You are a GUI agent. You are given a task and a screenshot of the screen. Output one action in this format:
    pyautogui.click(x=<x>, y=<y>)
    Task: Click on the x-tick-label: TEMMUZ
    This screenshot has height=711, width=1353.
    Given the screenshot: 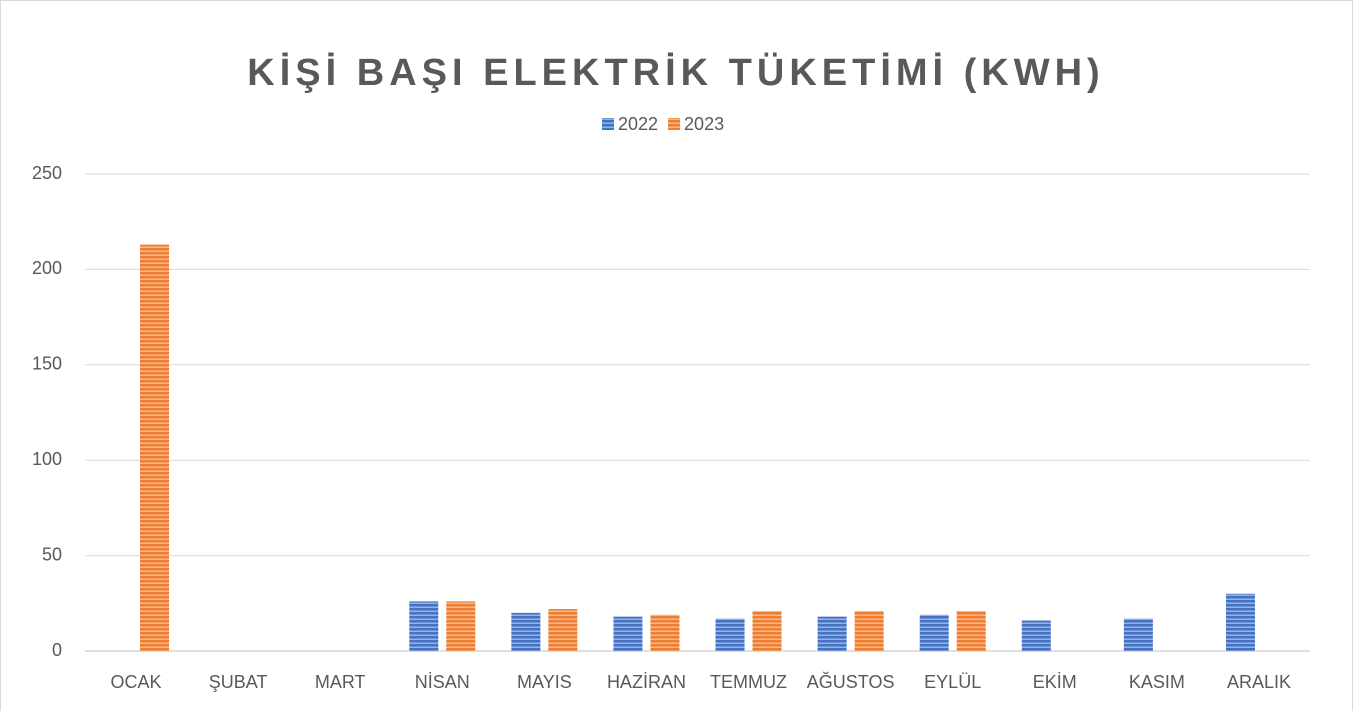 What is the action you would take?
    pyautogui.click(x=748, y=682)
    